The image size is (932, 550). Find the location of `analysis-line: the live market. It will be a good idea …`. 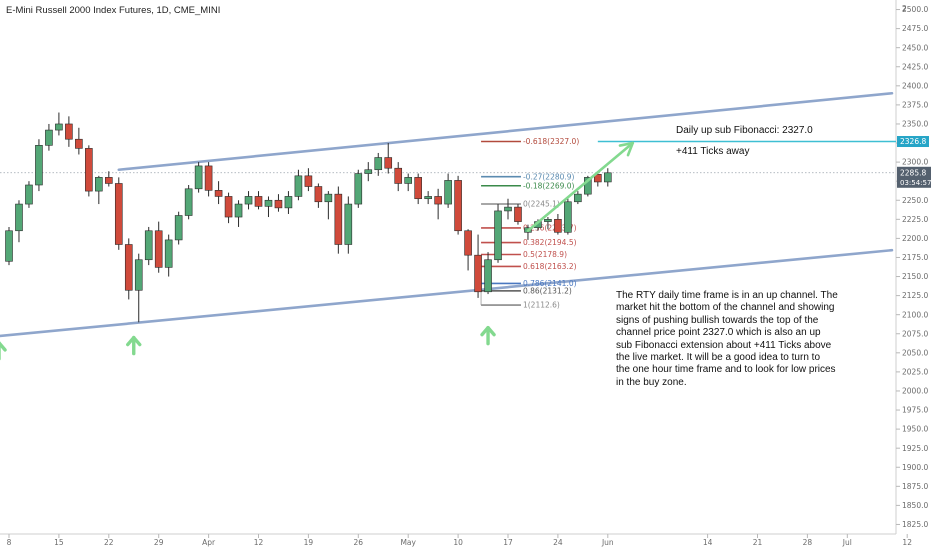

analysis-line: the live market. It will be a good idea … is located at coordinates (718, 358).